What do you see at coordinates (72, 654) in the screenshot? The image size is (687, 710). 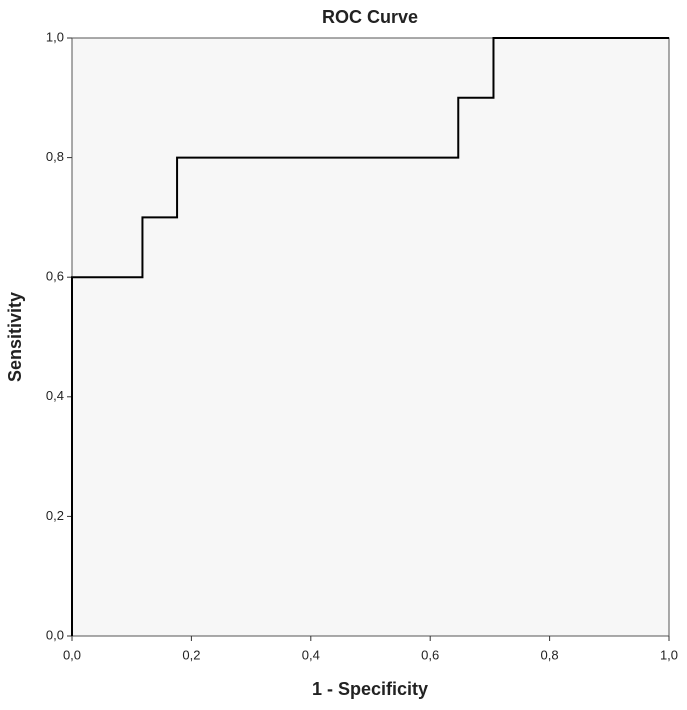 I see `x-tick-label: 0,0` at bounding box center [72, 654].